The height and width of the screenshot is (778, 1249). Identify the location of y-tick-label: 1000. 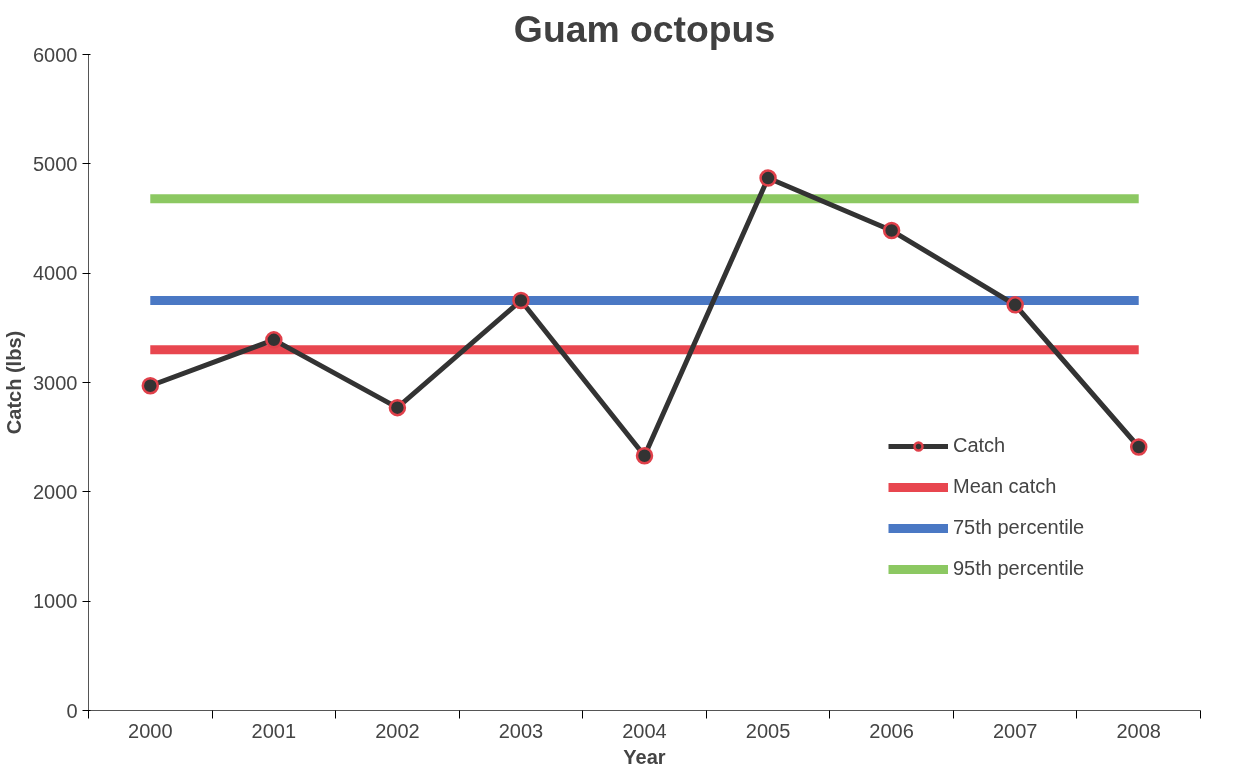
(55, 601).